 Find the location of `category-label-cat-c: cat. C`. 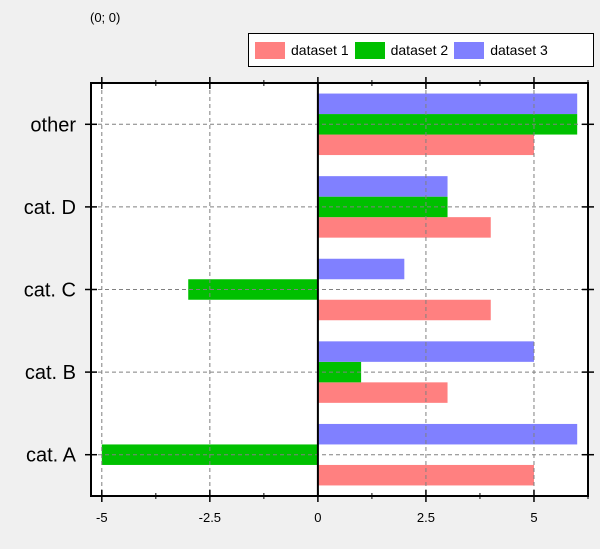

category-label-cat-c: cat. C is located at coordinates (50, 291).